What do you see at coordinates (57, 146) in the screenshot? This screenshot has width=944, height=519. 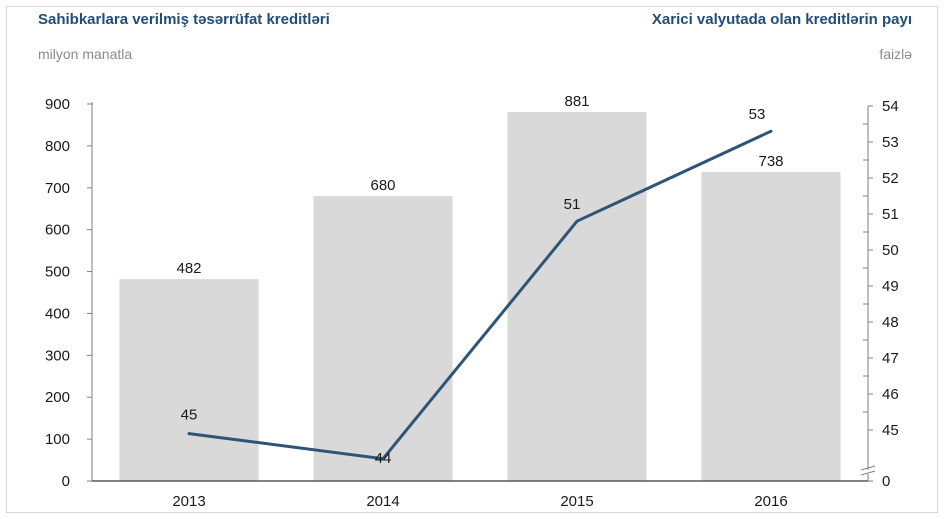 I see `left-axis-tick-label: 800` at bounding box center [57, 146].